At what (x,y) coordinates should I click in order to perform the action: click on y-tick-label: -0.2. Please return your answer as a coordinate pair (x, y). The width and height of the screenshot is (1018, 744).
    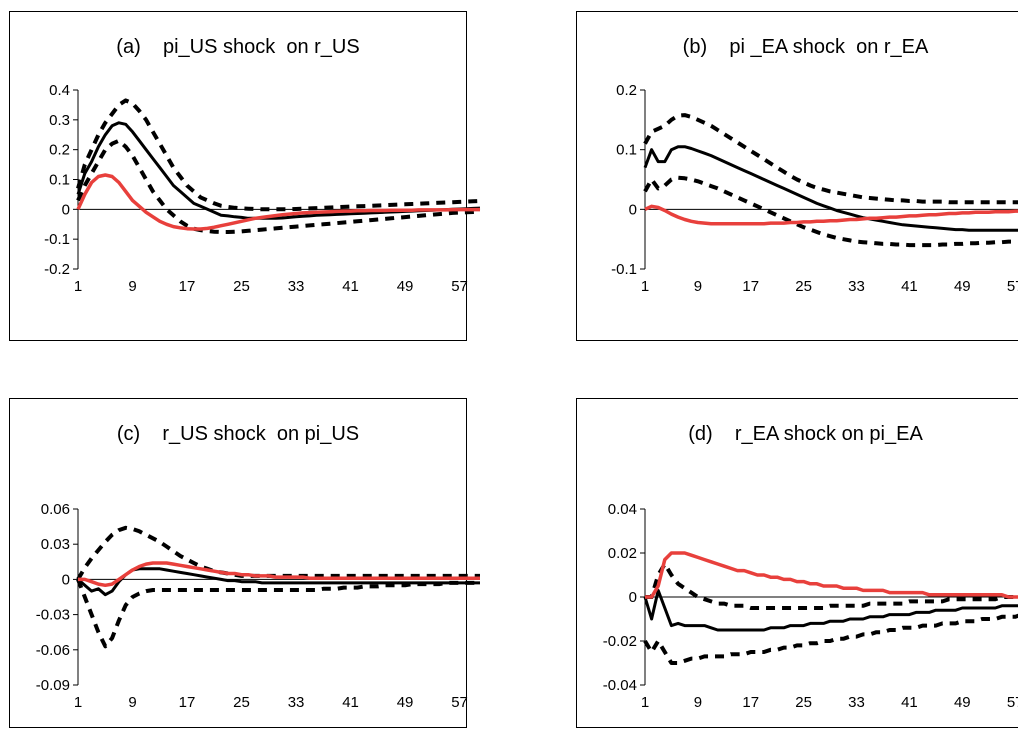
    Looking at the image, I should click on (57, 269).